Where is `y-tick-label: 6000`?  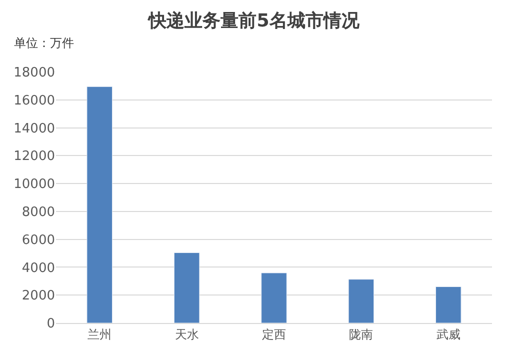
y-tick-label: 6000 is located at coordinates (38, 240).